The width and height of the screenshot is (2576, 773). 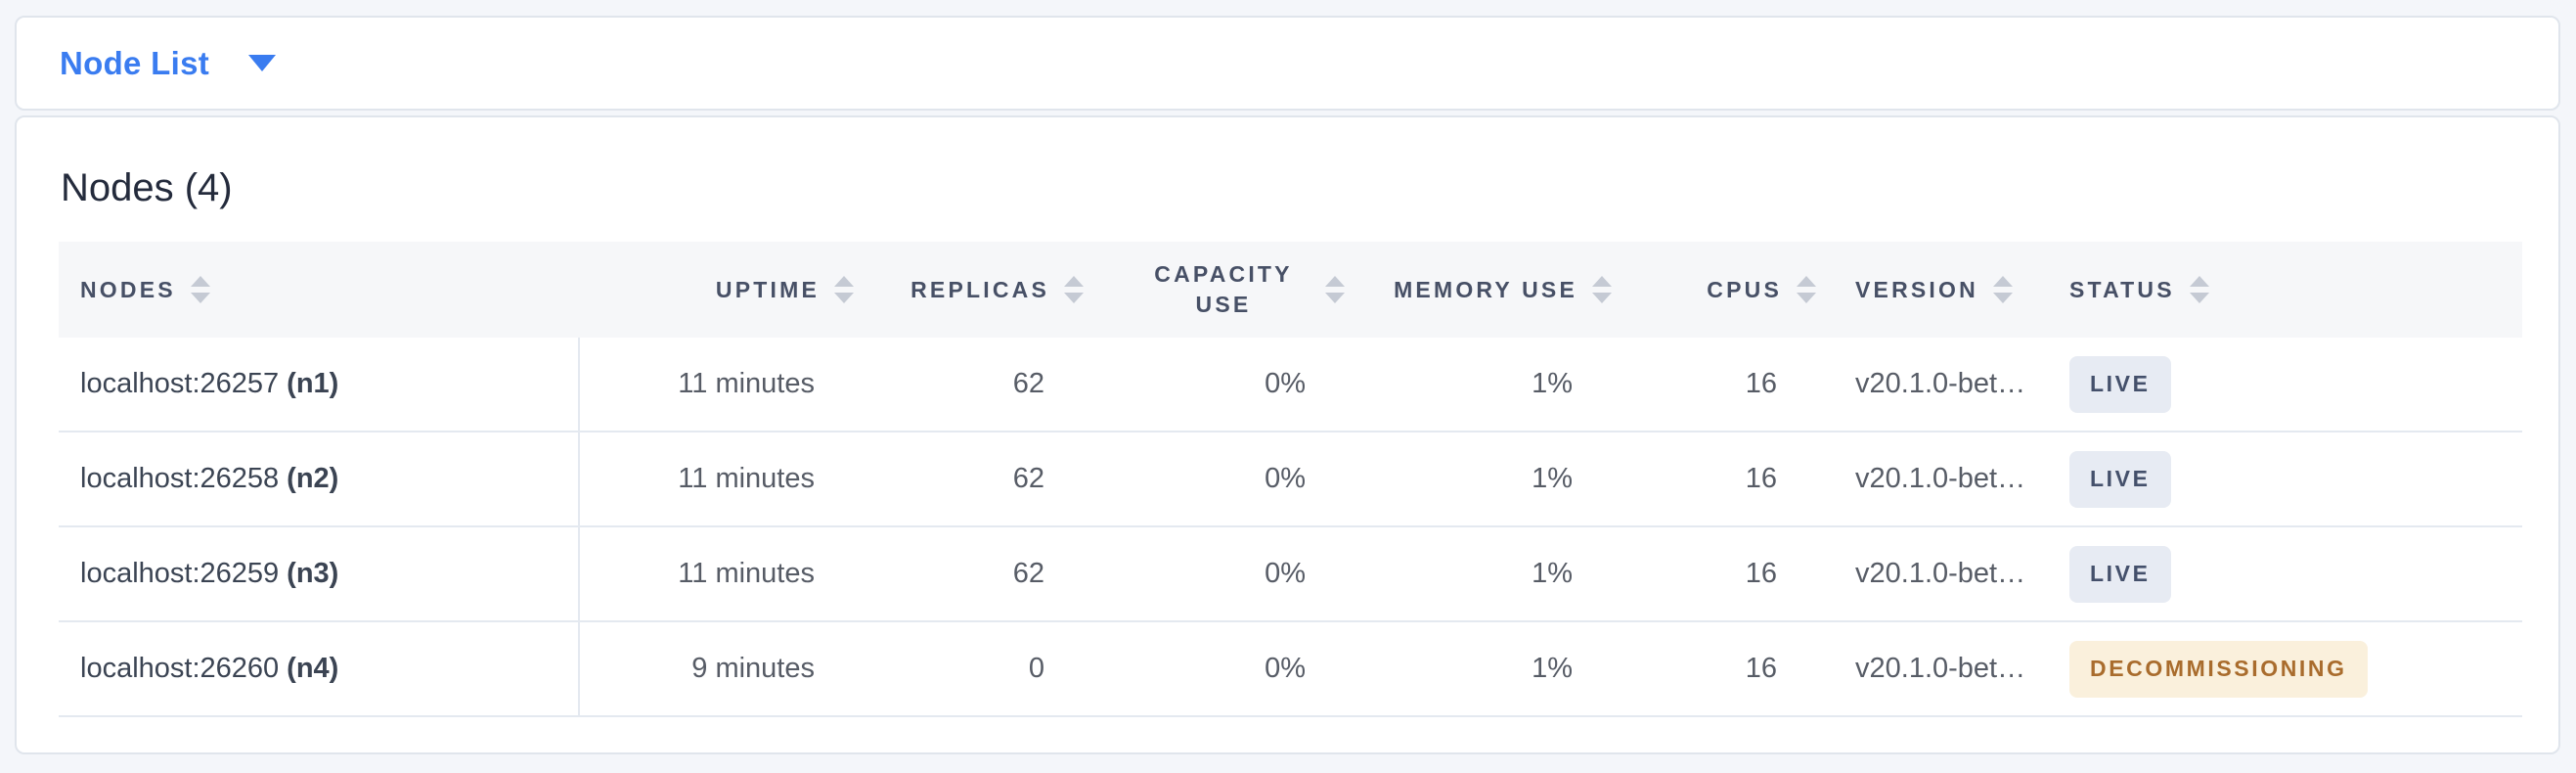 I want to click on uptime-cell: 9 minutes, so click(x=753, y=668).